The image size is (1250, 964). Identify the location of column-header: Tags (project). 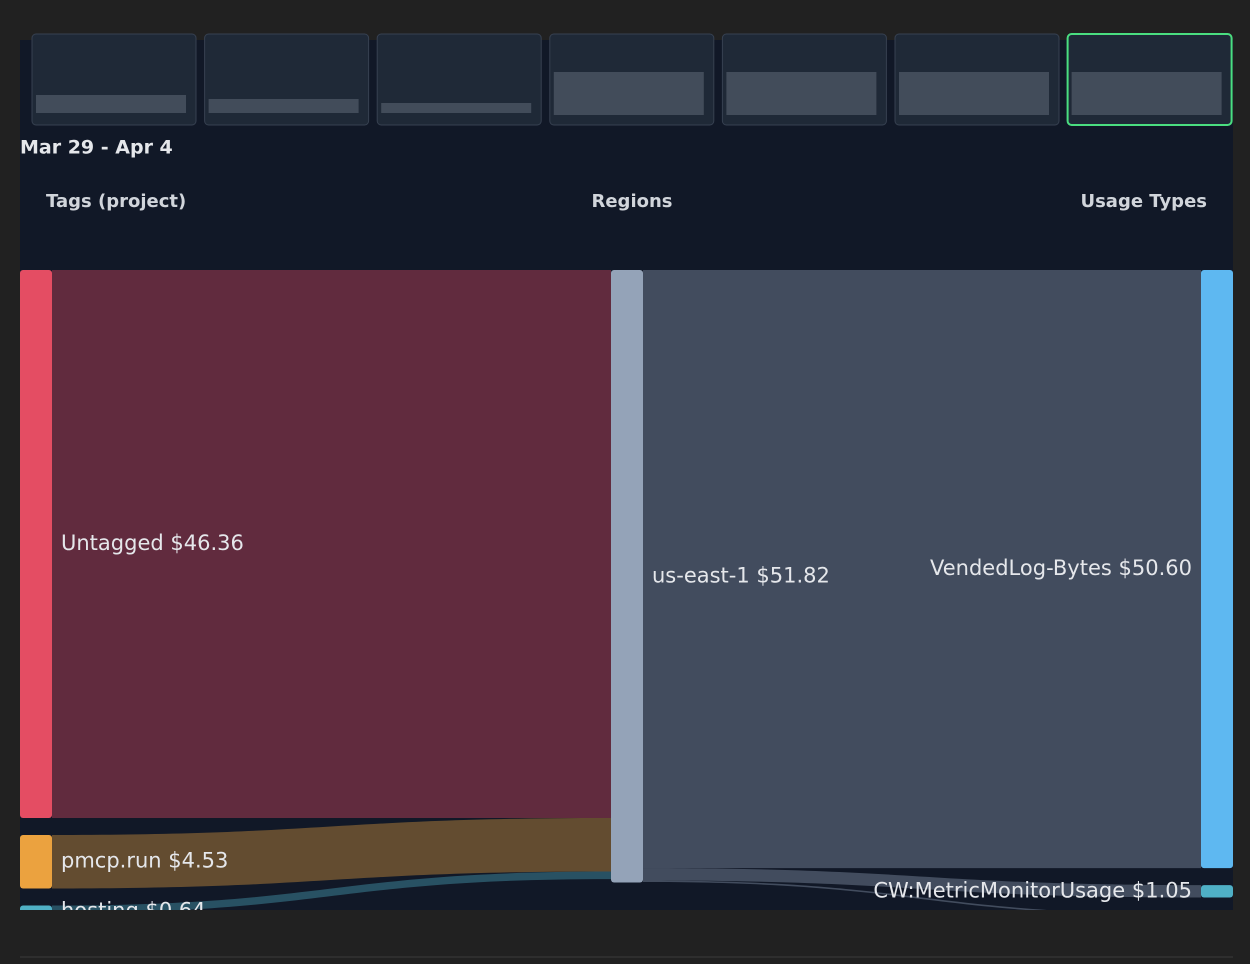
(116, 201).